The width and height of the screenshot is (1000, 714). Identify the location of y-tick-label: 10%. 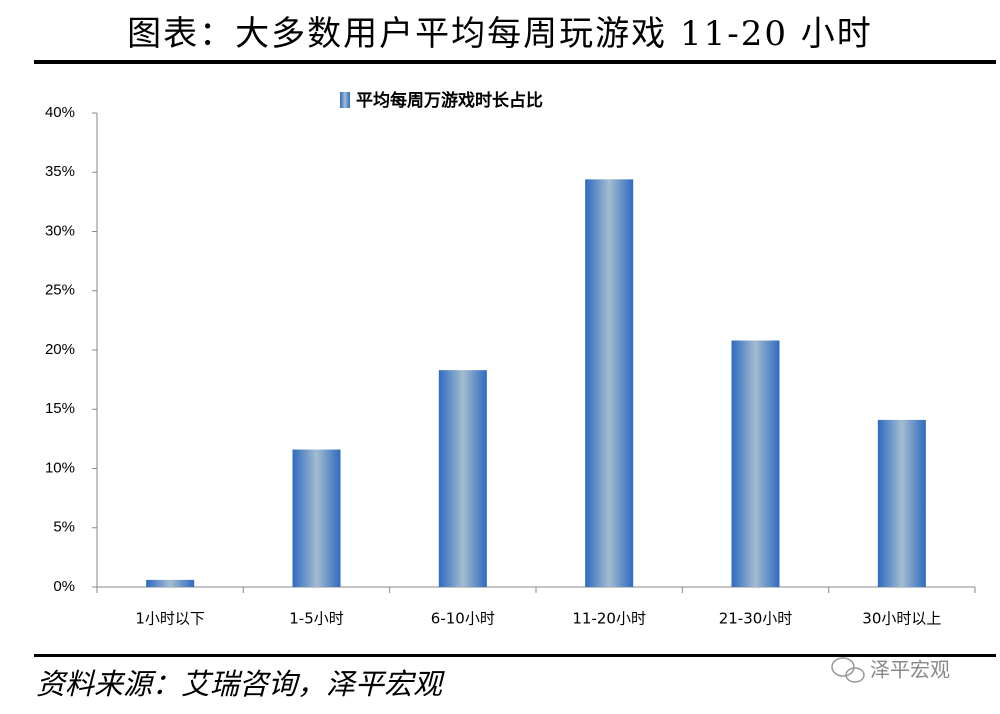
(60, 467).